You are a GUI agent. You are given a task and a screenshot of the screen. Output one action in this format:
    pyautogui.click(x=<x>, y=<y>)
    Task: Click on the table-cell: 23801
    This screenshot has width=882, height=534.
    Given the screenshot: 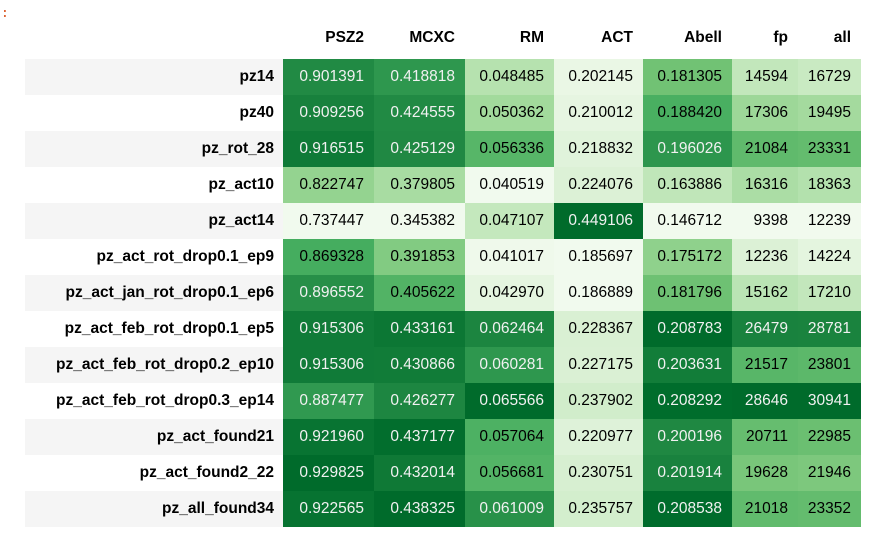 What is the action you would take?
    pyautogui.click(x=829, y=365)
    